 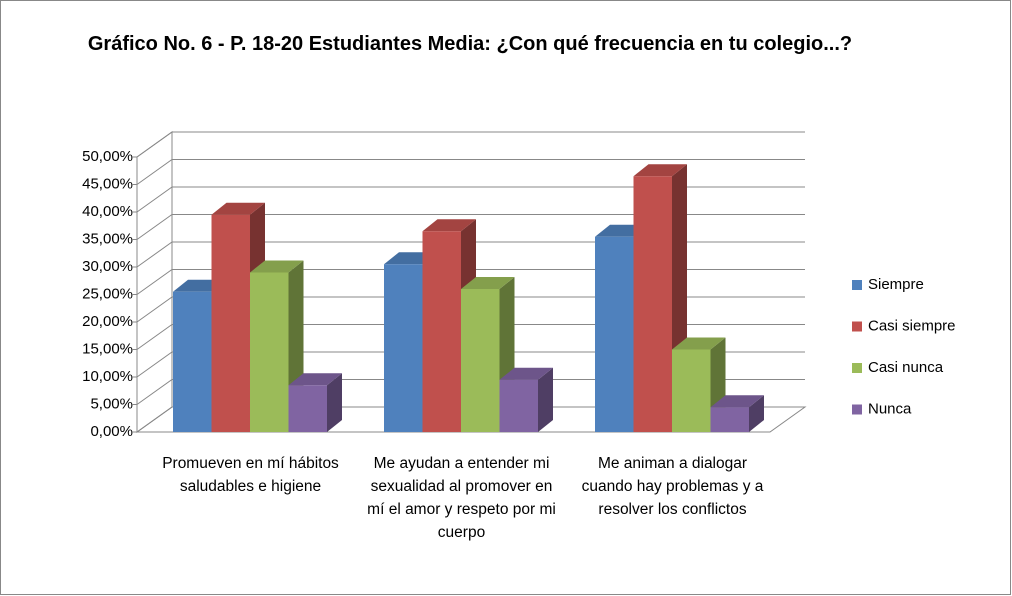 I want to click on y-tick-label: 45,00%, so click(x=107, y=183).